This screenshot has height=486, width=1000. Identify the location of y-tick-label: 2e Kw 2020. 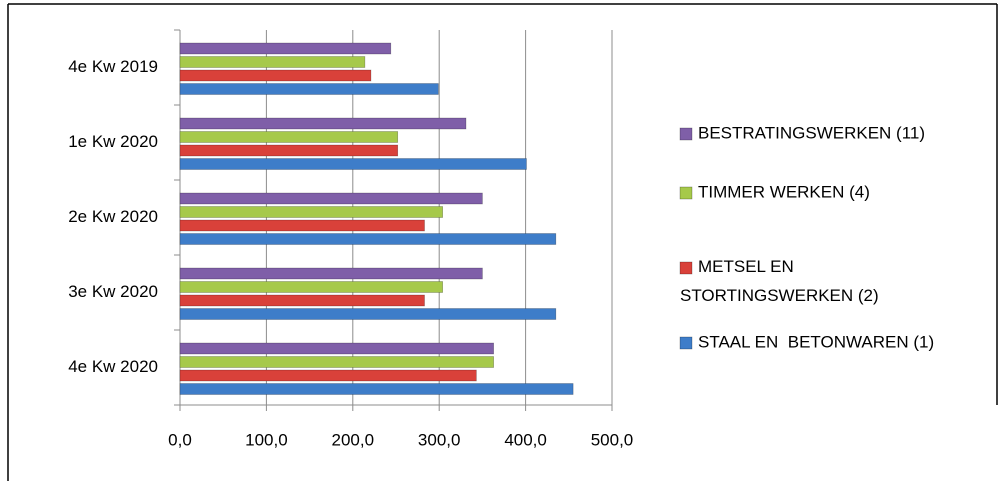
(113, 216).